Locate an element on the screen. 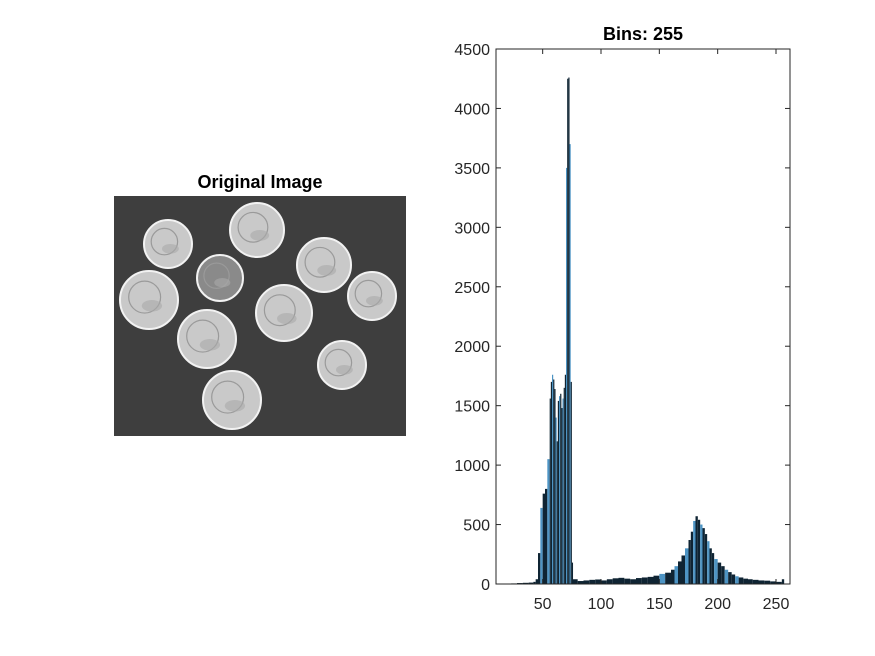 The width and height of the screenshot is (875, 656). histogram-title: Bins: 255 is located at coordinates (643, 34).